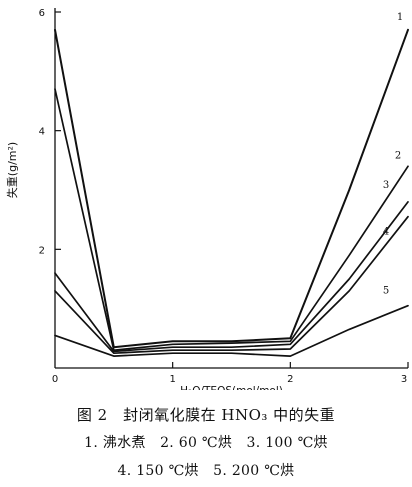 The image size is (412, 487). I want to click on x-tick-label: 2, so click(290, 379).